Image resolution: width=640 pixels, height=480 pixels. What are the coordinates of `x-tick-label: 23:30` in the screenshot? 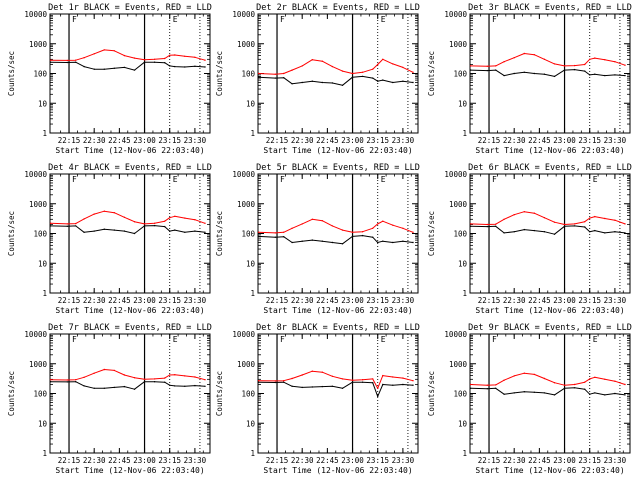 It's located at (403, 460).